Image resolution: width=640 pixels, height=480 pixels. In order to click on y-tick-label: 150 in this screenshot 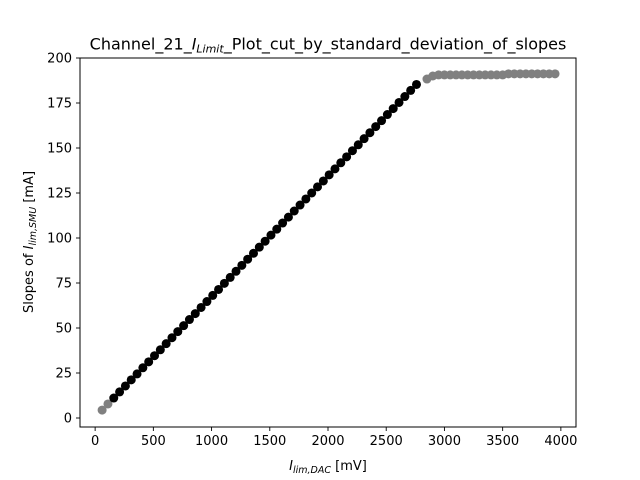, I will do `click(59, 149)`.